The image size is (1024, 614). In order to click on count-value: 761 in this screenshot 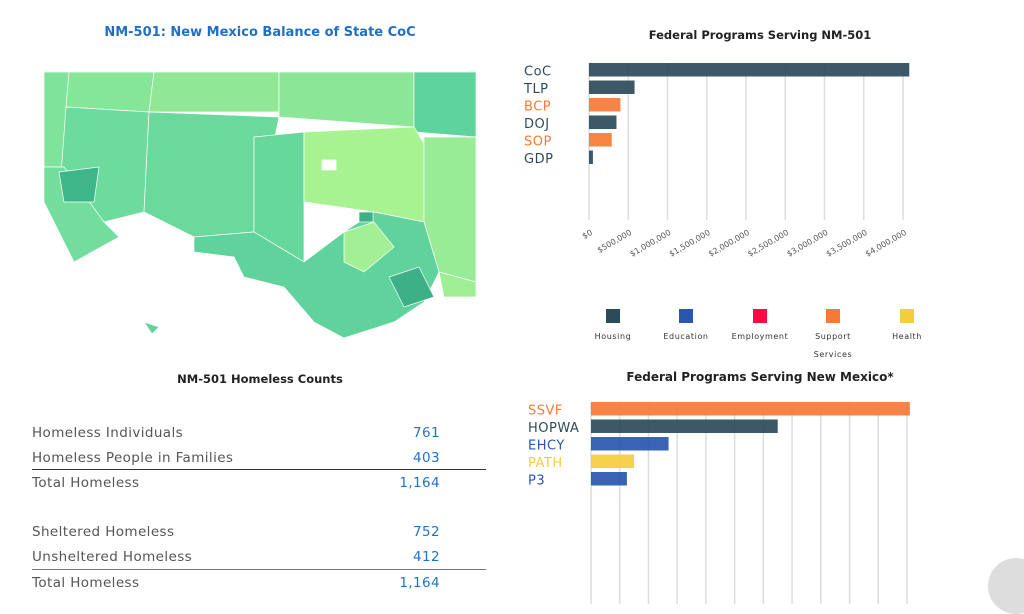, I will do `click(426, 433)`.